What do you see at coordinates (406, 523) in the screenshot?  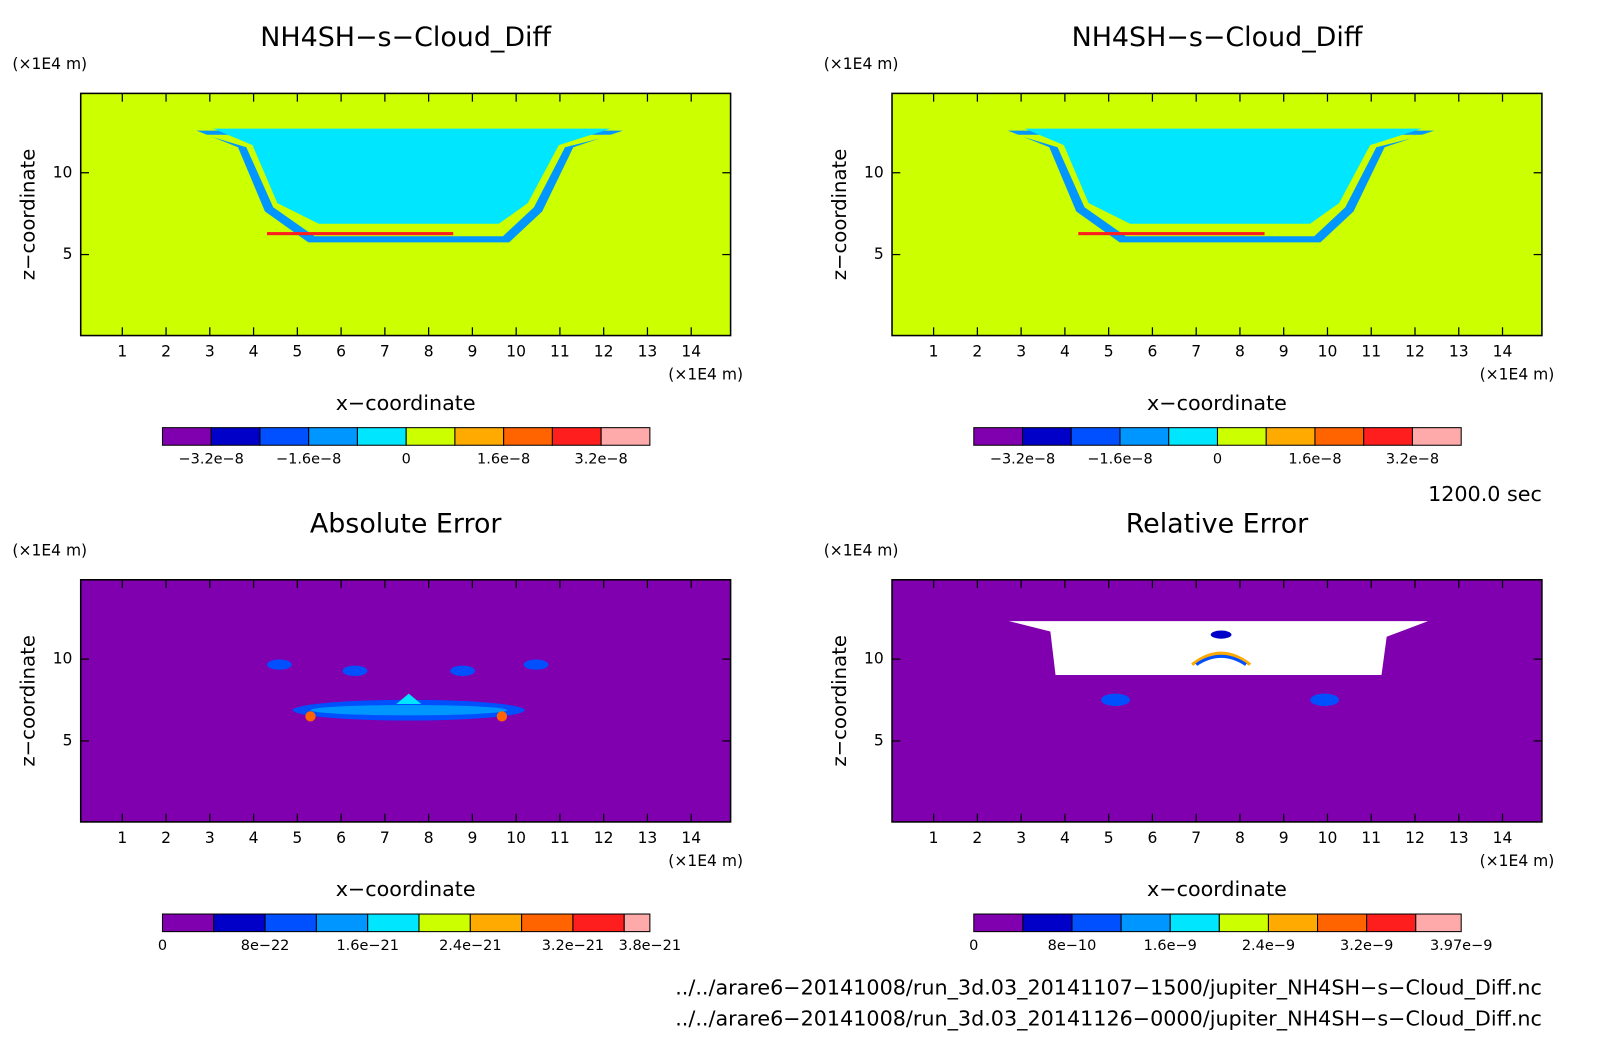 I see `chart-title: Absolute Error` at bounding box center [406, 523].